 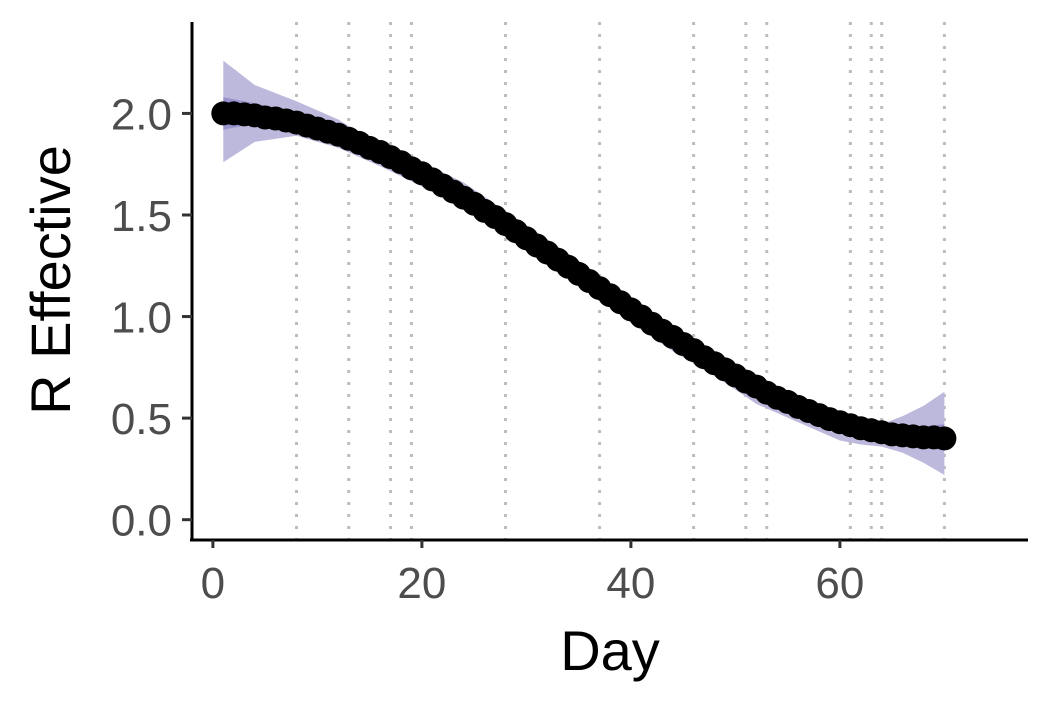 I want to click on y-axis-title: R Effective, so click(x=50, y=280).